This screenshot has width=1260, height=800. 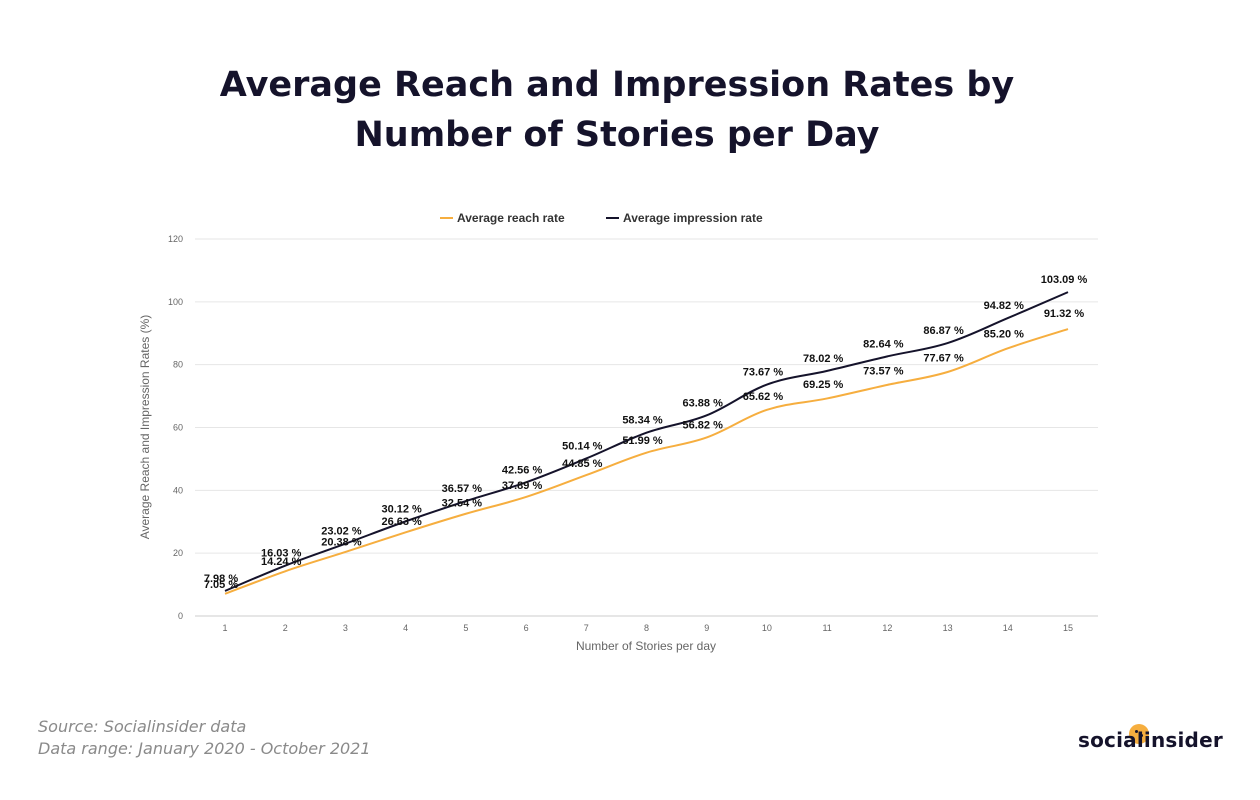 I want to click on y-axis-label: Average Reach and Impression Rates (%), so click(x=145, y=427).